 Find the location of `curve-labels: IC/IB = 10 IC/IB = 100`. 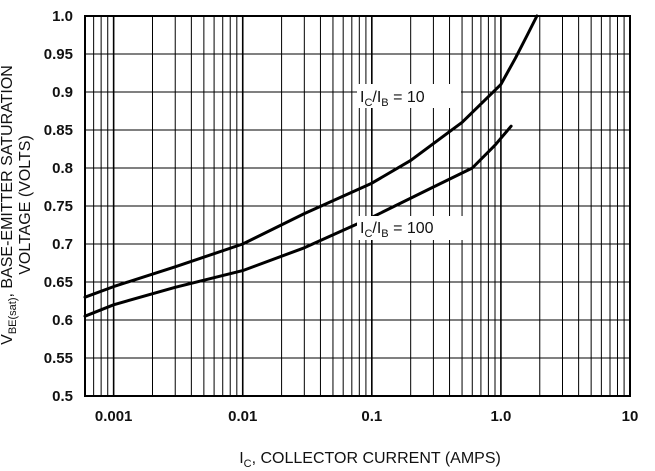

curve-labels: IC/IB = 10 IC/IB = 100 is located at coordinates (413, 162).